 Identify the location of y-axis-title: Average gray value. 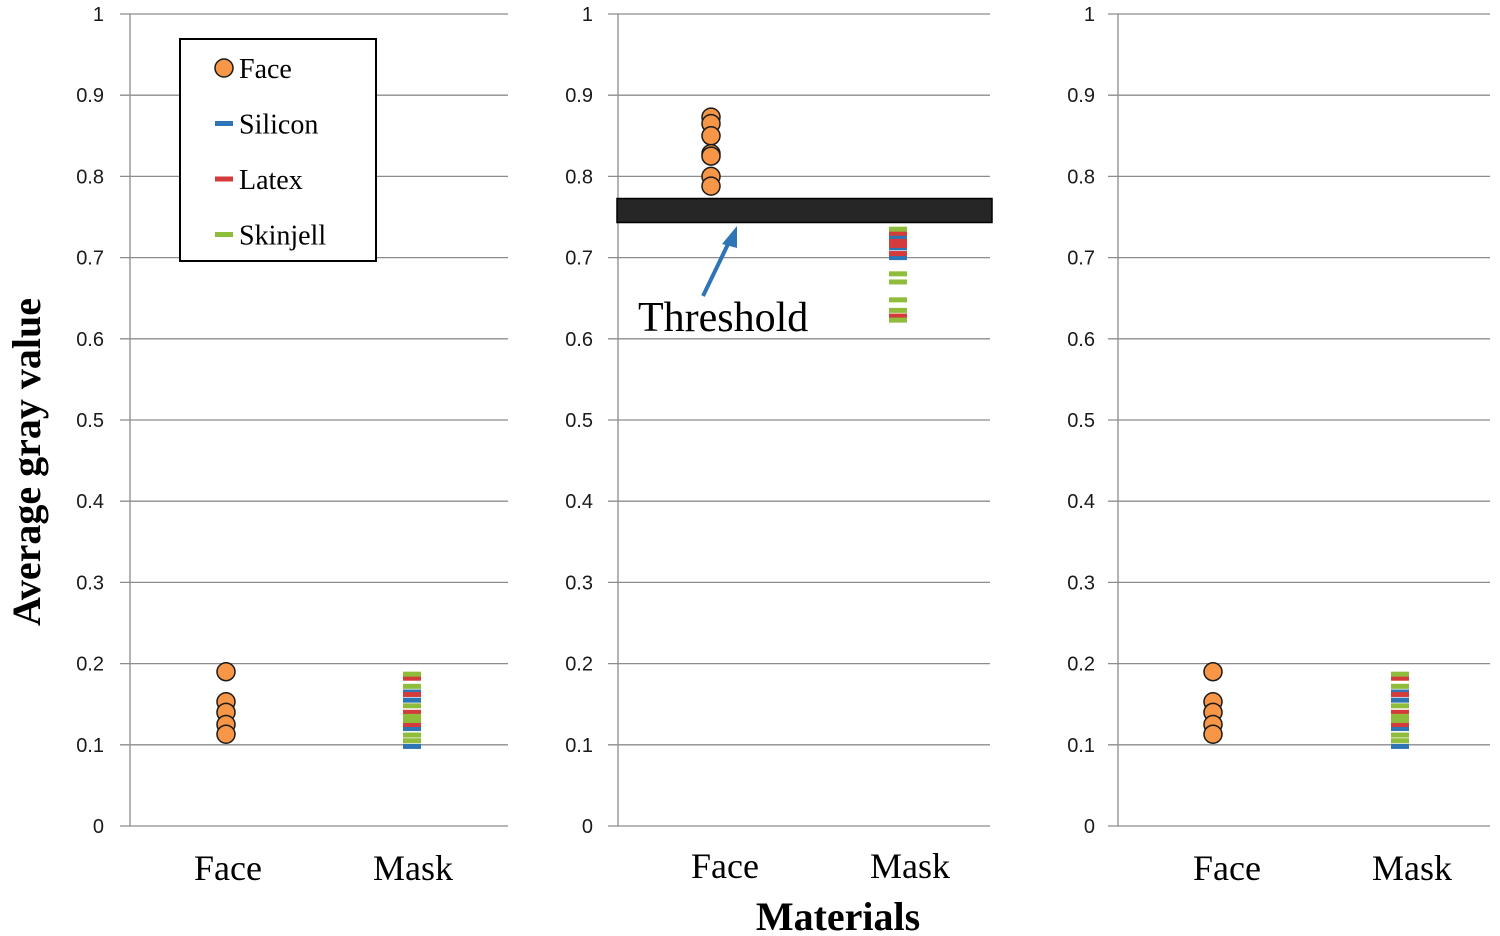
(26, 462).